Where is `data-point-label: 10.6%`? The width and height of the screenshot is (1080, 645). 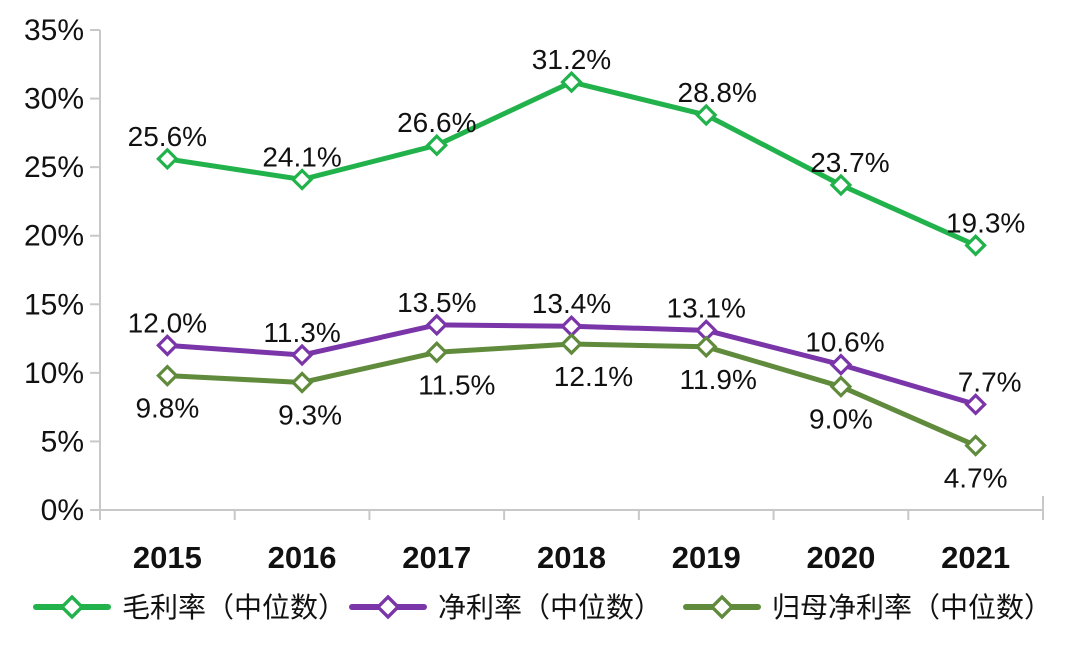
data-point-label: 10.6% is located at coordinates (844, 342).